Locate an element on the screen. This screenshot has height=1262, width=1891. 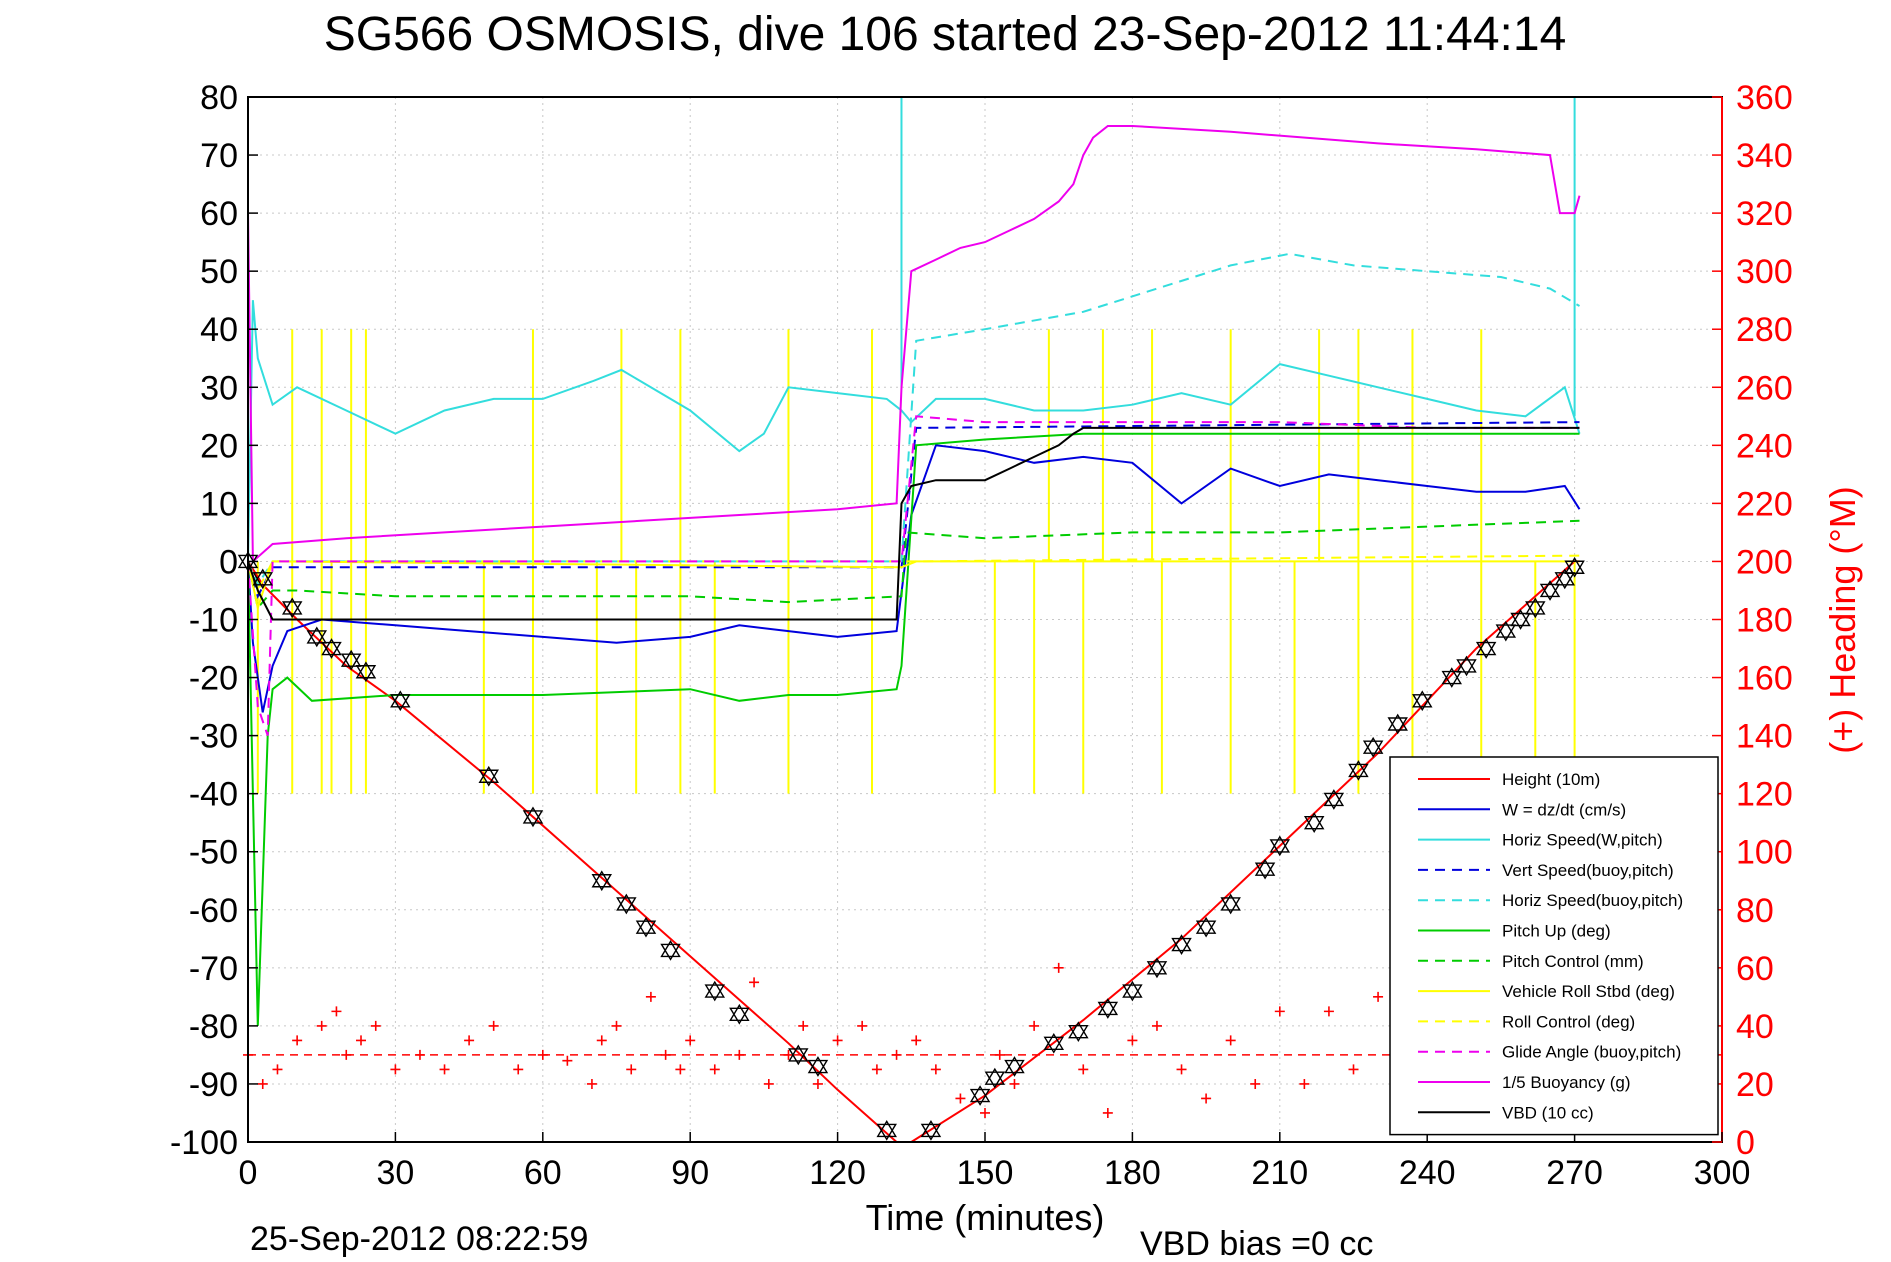
y-tick-label: 30 is located at coordinates (219, 388).